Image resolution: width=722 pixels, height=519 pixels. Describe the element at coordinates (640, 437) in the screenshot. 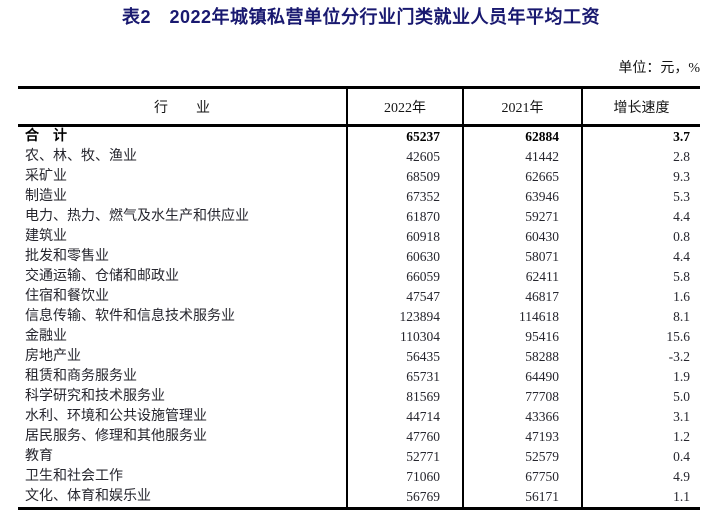

I see `growth-cell: 1.2` at that location.